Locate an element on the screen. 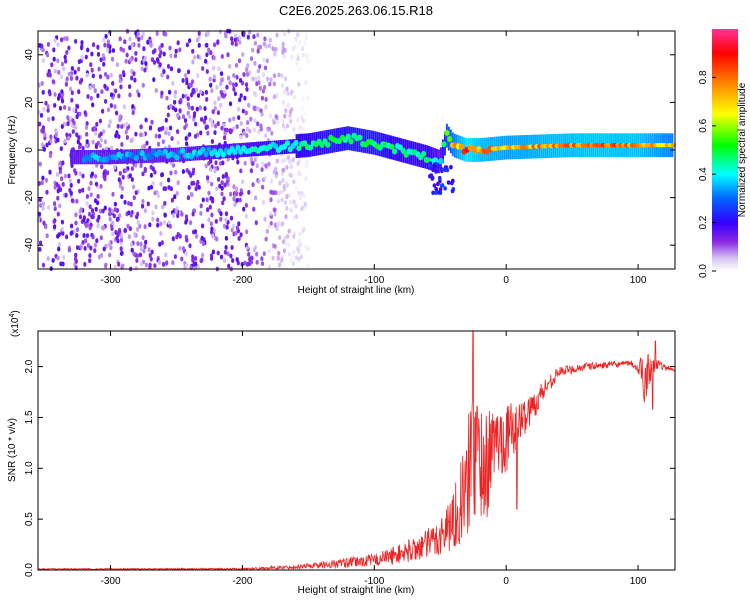  ridge-halo is located at coordinates (361, 140).